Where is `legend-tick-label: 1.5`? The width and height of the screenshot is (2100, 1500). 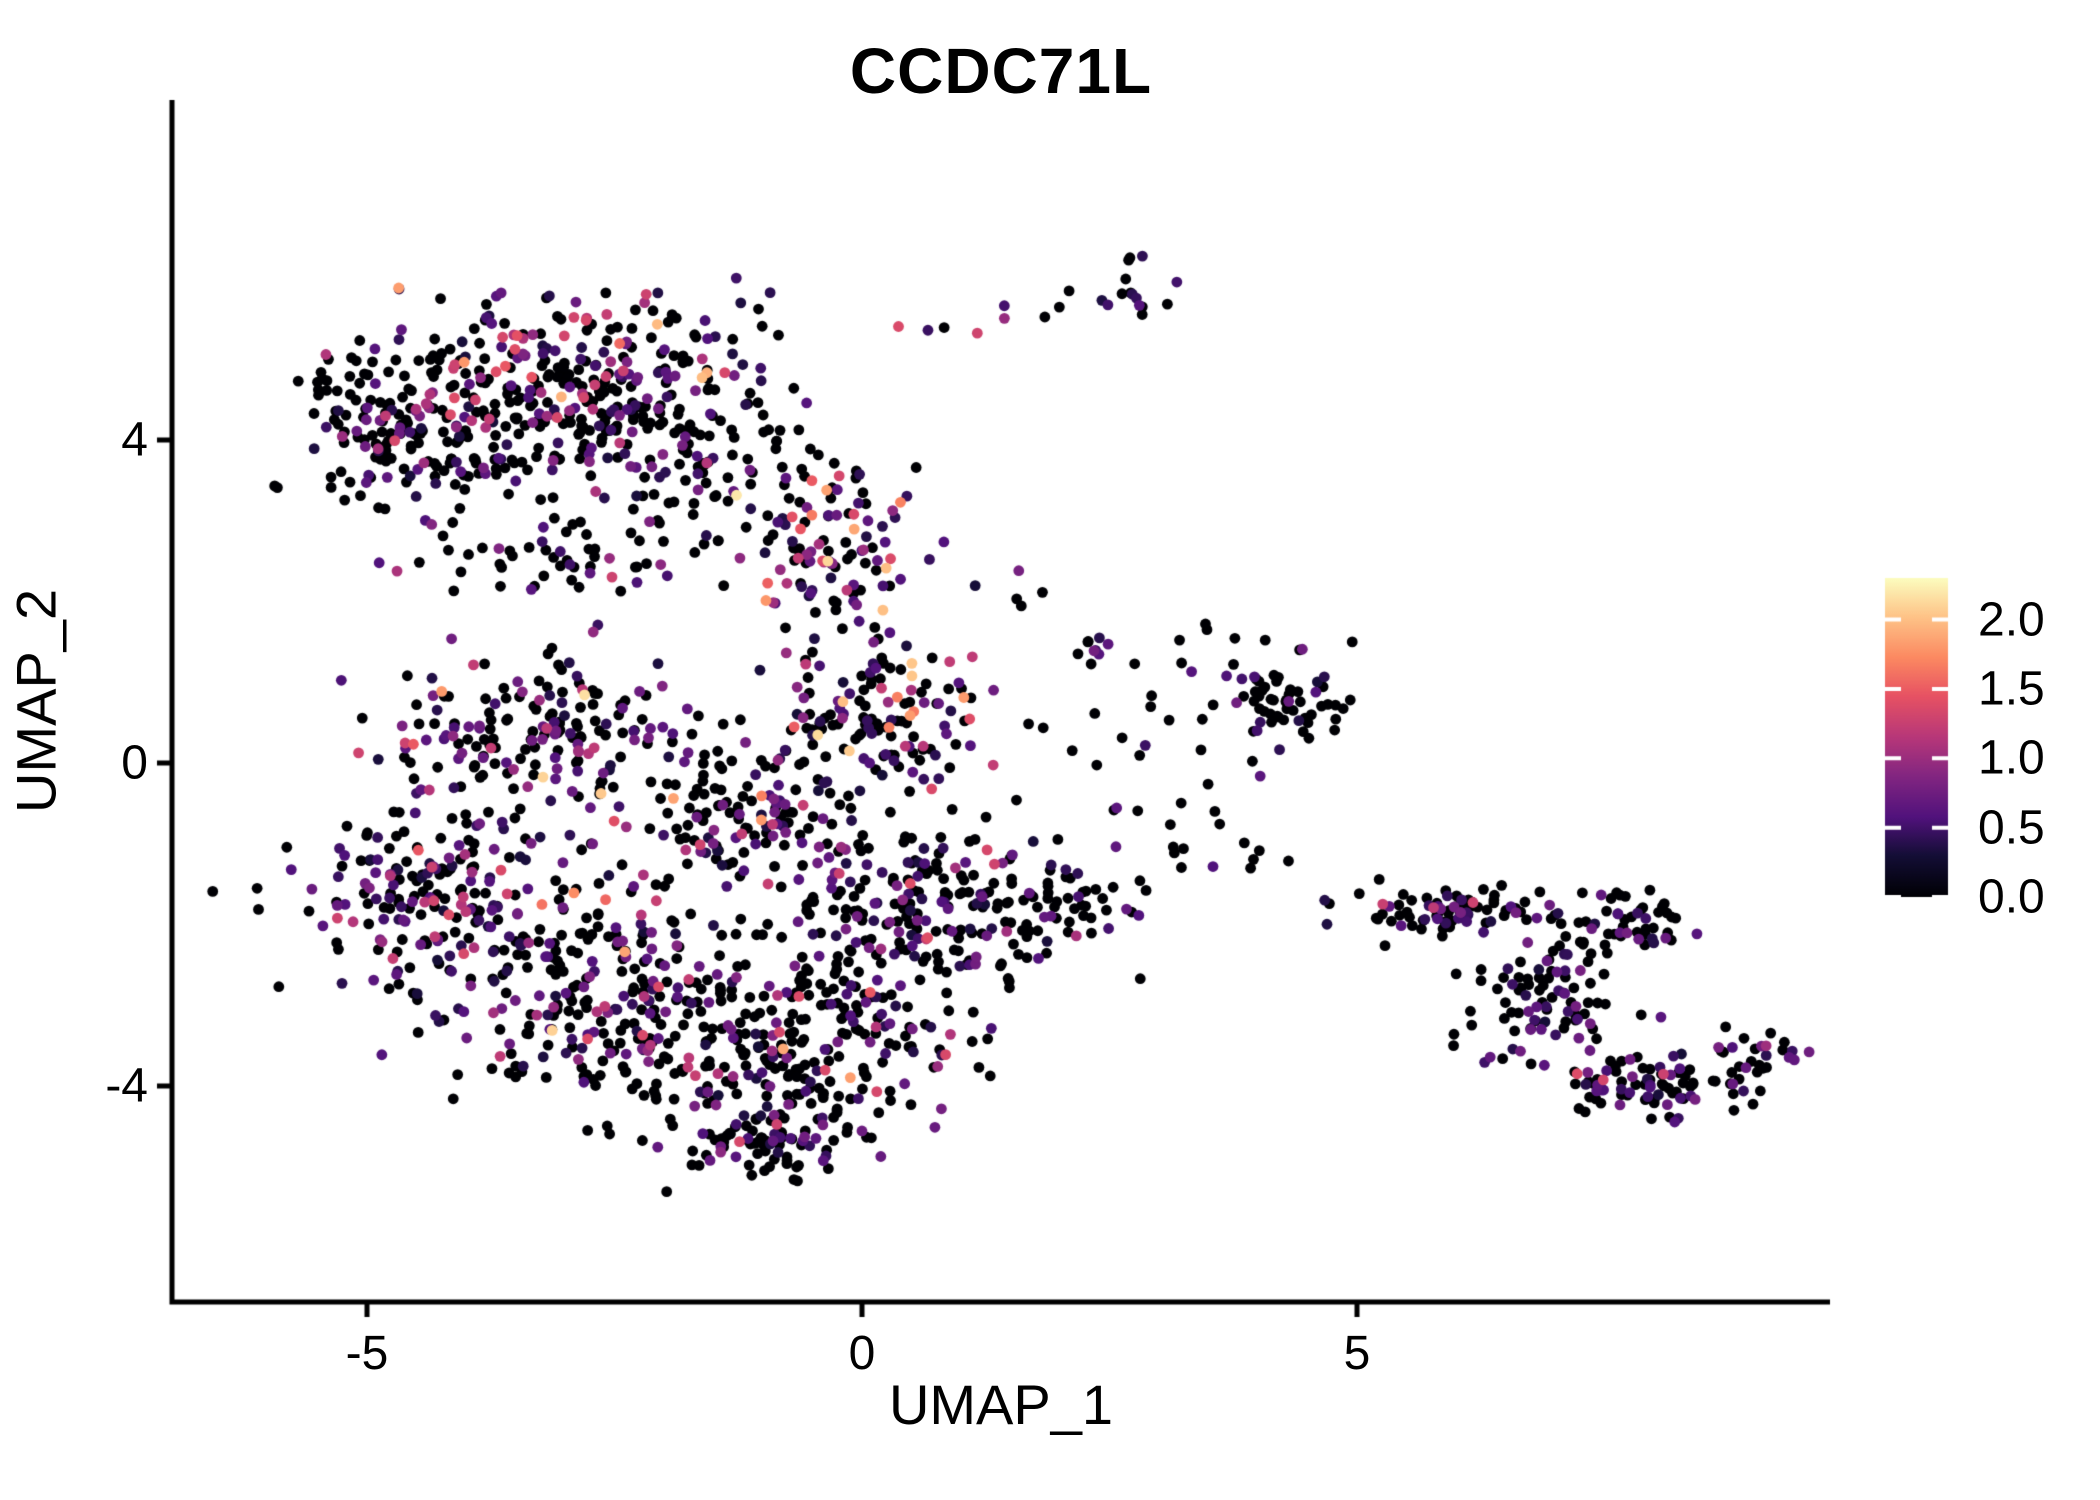 legend-tick-label: 1.5 is located at coordinates (2011, 689).